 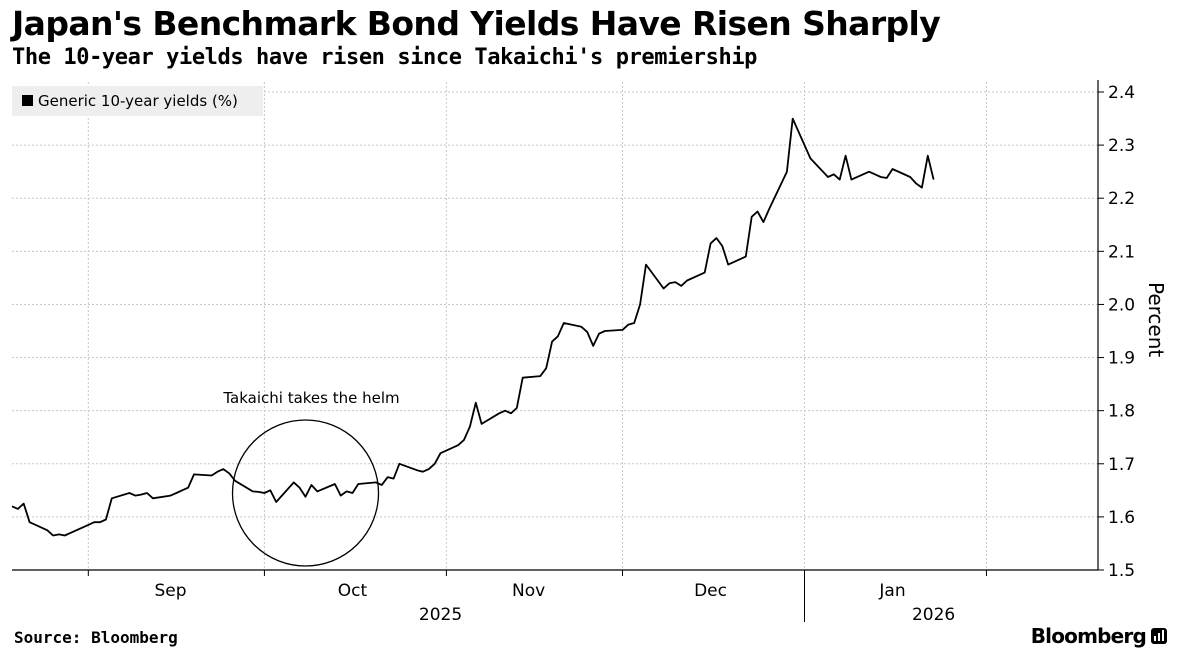 I want to click on x-tick-label: Jan, so click(x=891, y=591).